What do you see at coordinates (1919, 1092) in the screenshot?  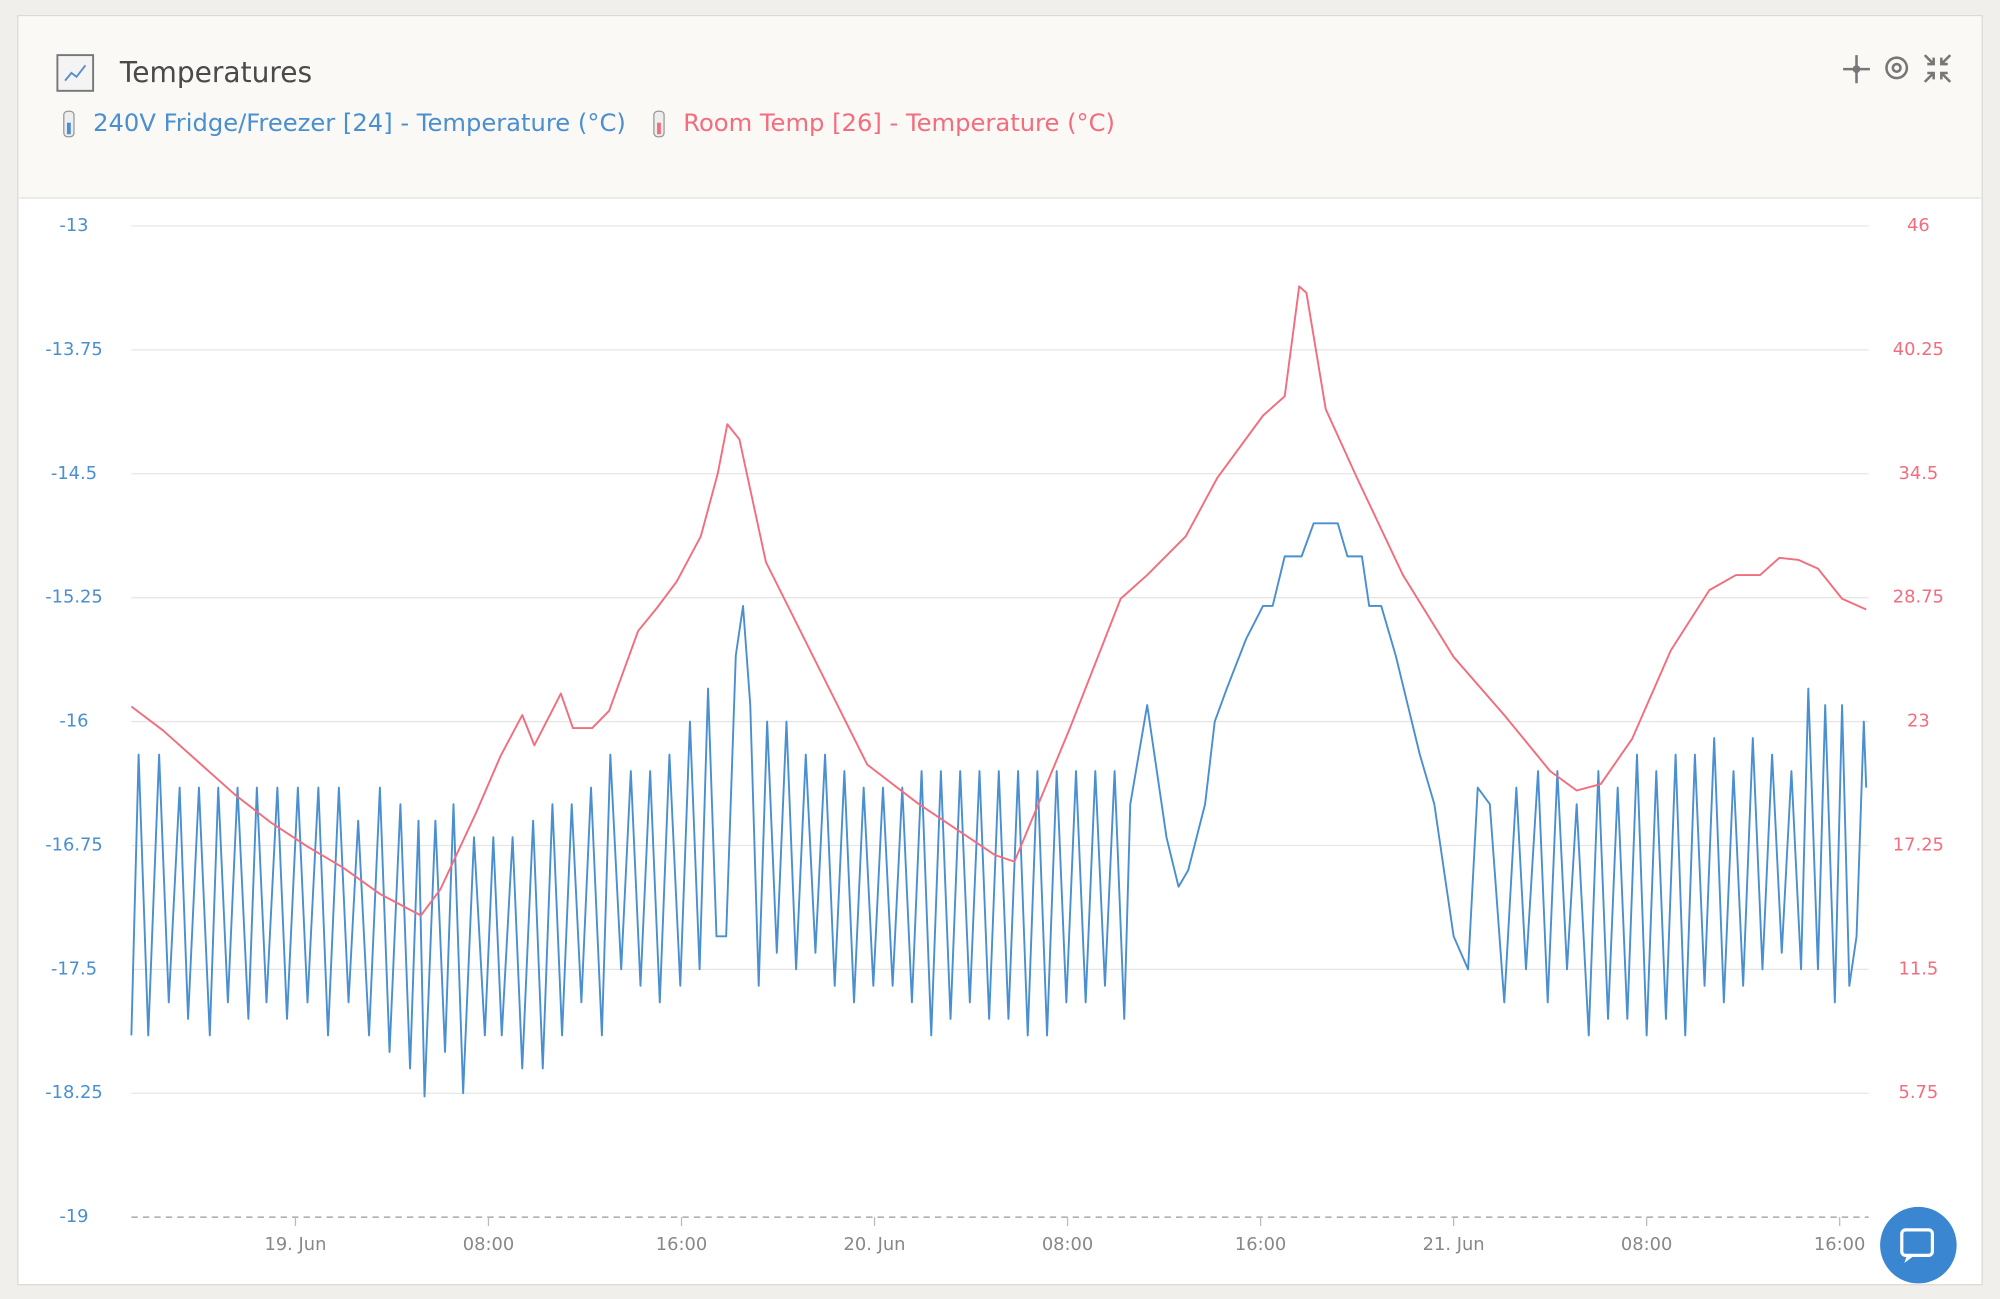 I see `y2-tick-label: 5.75` at bounding box center [1919, 1092].